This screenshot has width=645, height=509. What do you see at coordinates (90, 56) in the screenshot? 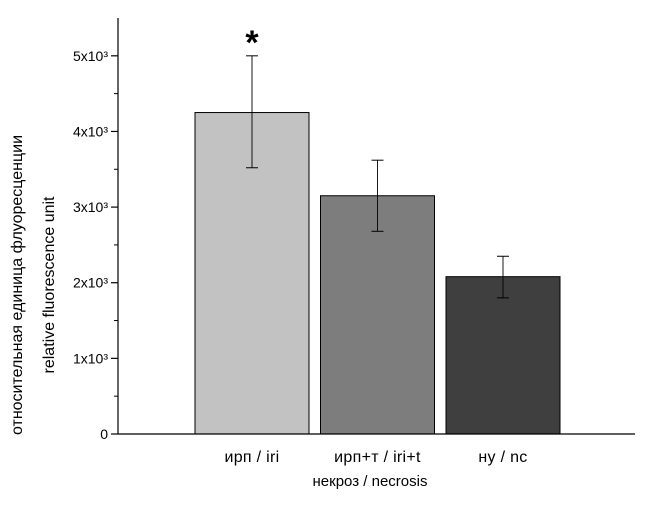
I see `y-tick-label: 5x10³` at bounding box center [90, 56].